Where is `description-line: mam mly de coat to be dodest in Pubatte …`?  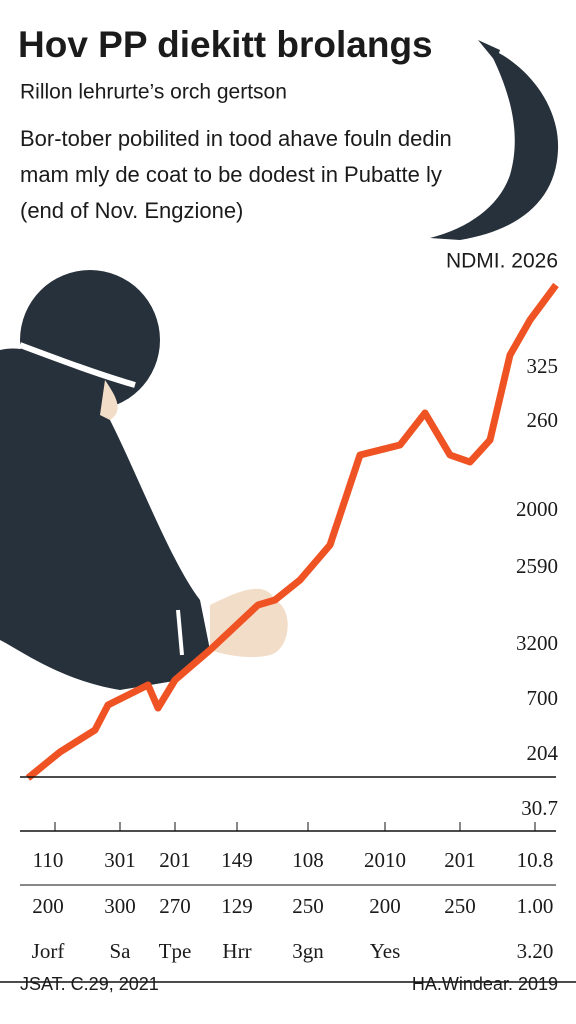
description-line: mam mly de coat to be dodest in Pubatte … is located at coordinates (231, 174).